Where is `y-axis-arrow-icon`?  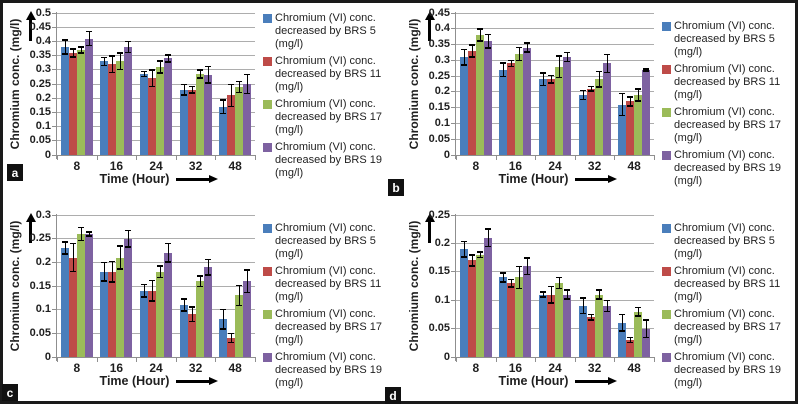
y-axis-arrow-icon is located at coordinates (30, 26).